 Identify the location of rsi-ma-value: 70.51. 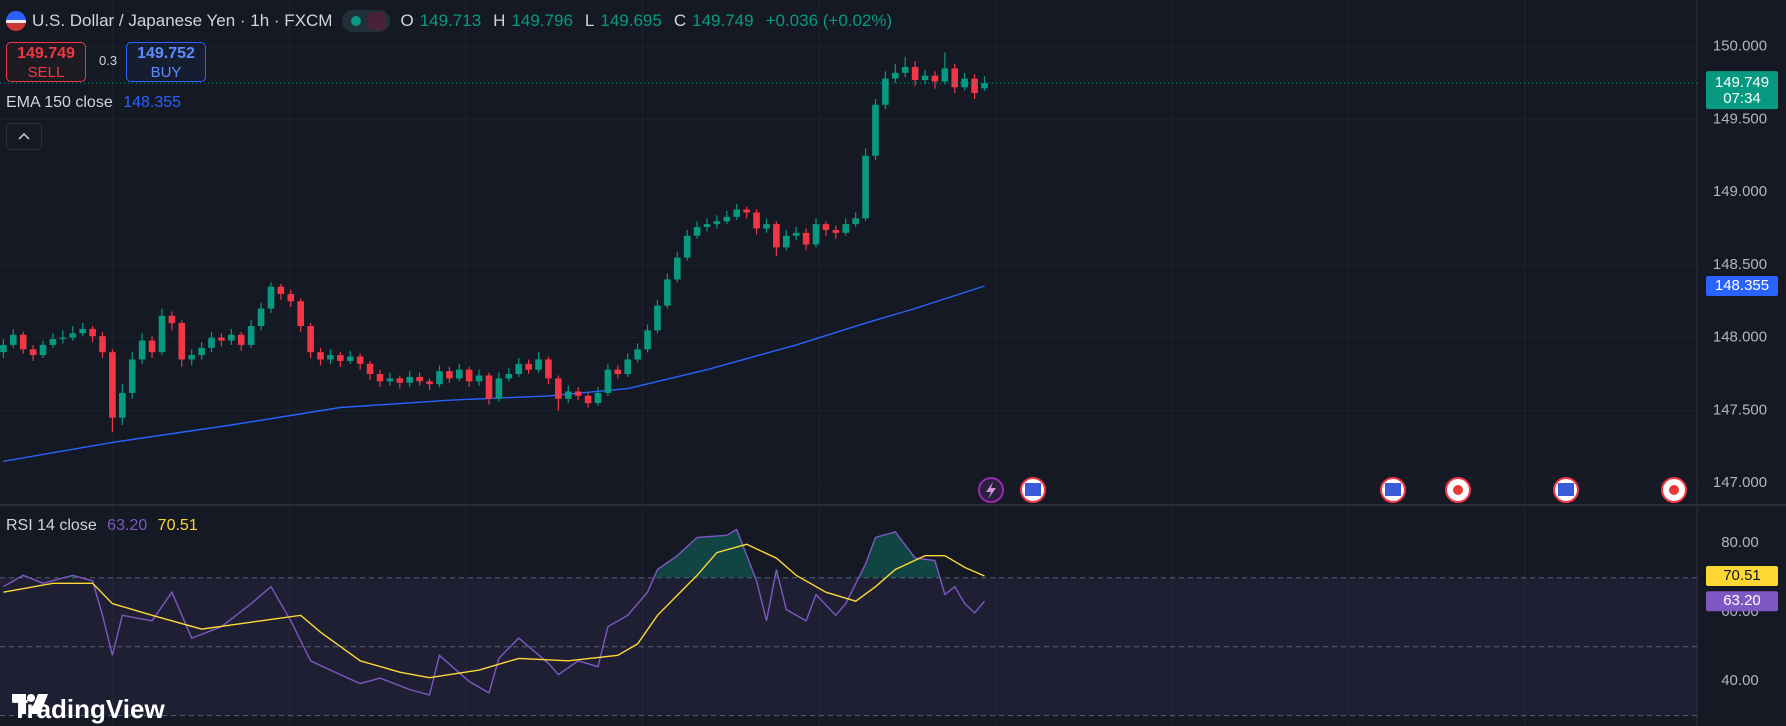
(177, 525).